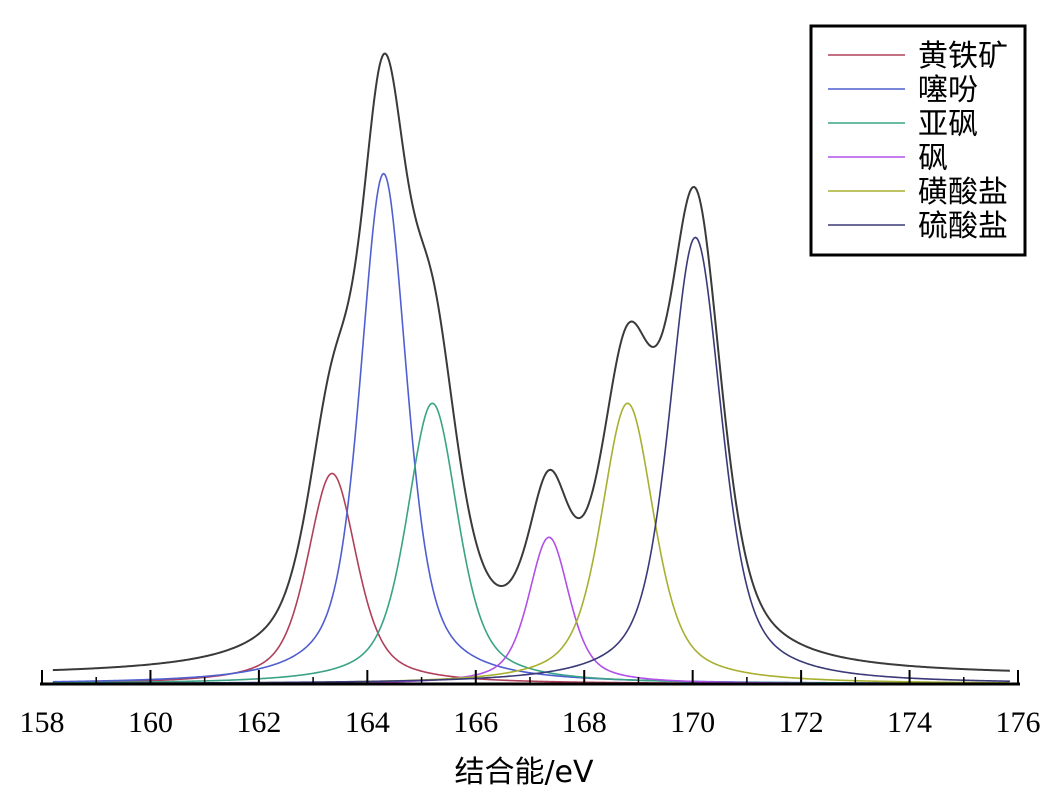  What do you see at coordinates (801, 722) in the screenshot?
I see `x-tick-label: 172` at bounding box center [801, 722].